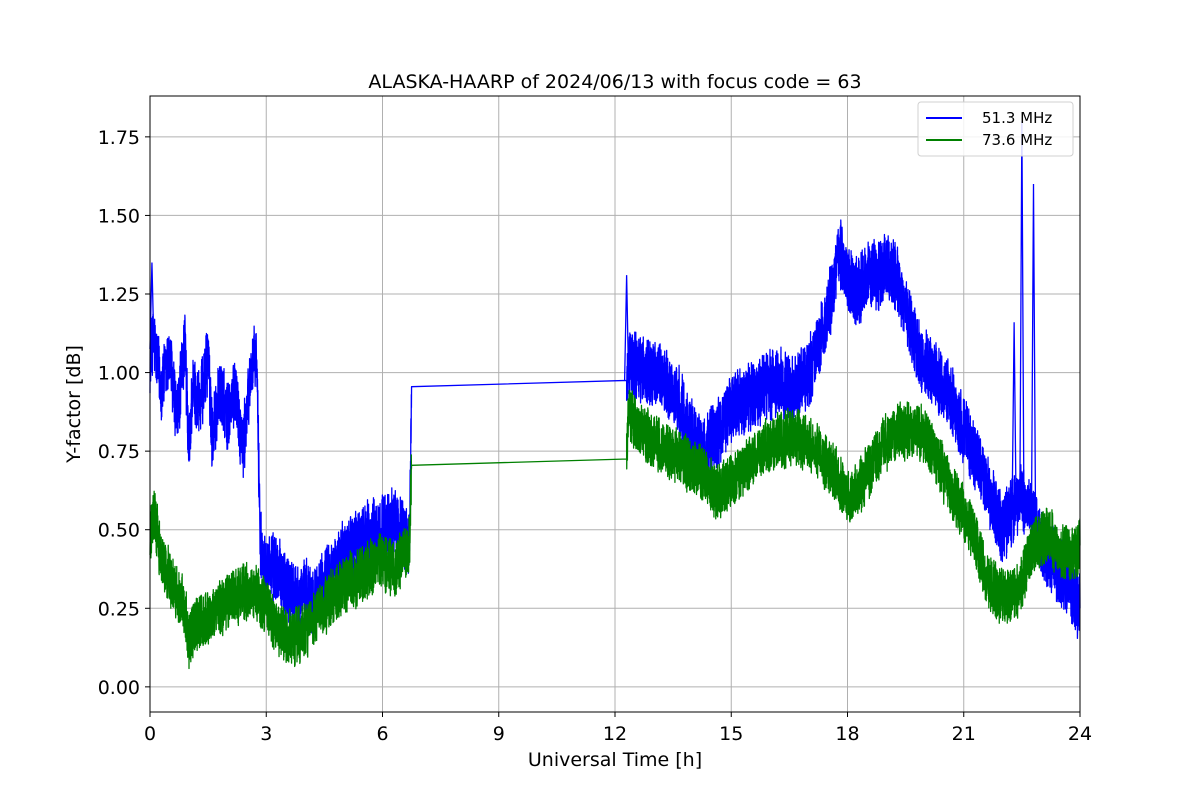  What do you see at coordinates (499, 734) in the screenshot?
I see `x-tick-label: 9` at bounding box center [499, 734].